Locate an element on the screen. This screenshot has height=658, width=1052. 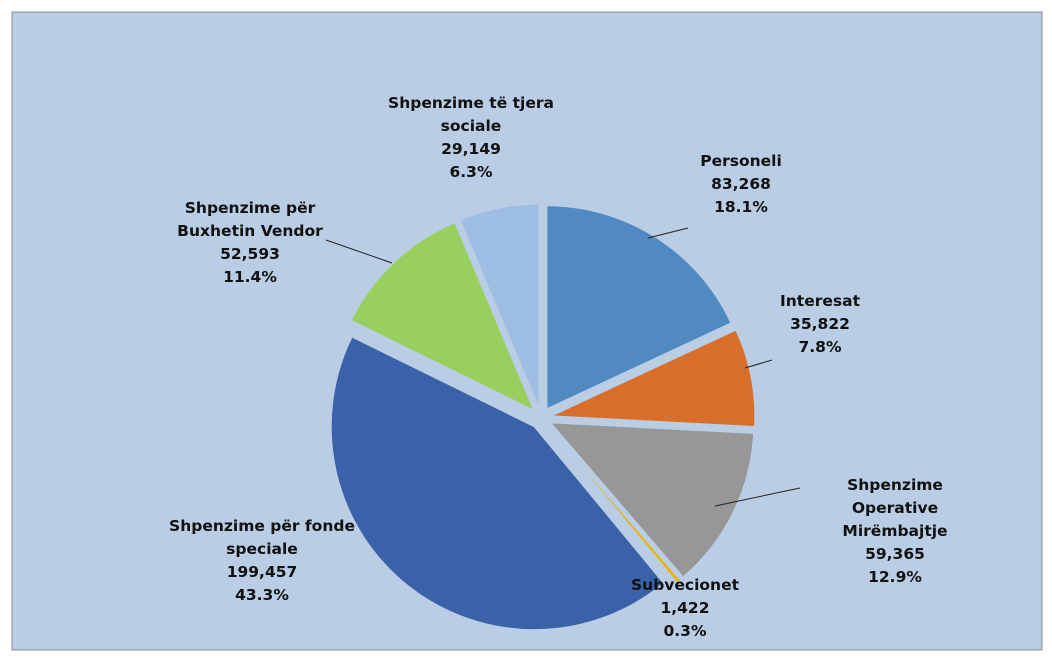
data-label: Shpenzime për Buxhetin Vendor 52,593 11.4% is located at coordinates (250, 243).